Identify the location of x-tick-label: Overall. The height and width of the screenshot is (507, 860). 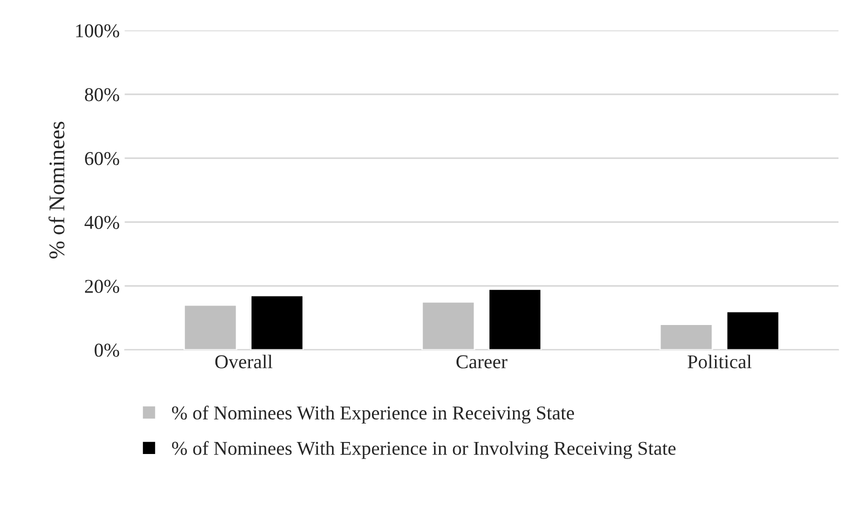
(243, 361).